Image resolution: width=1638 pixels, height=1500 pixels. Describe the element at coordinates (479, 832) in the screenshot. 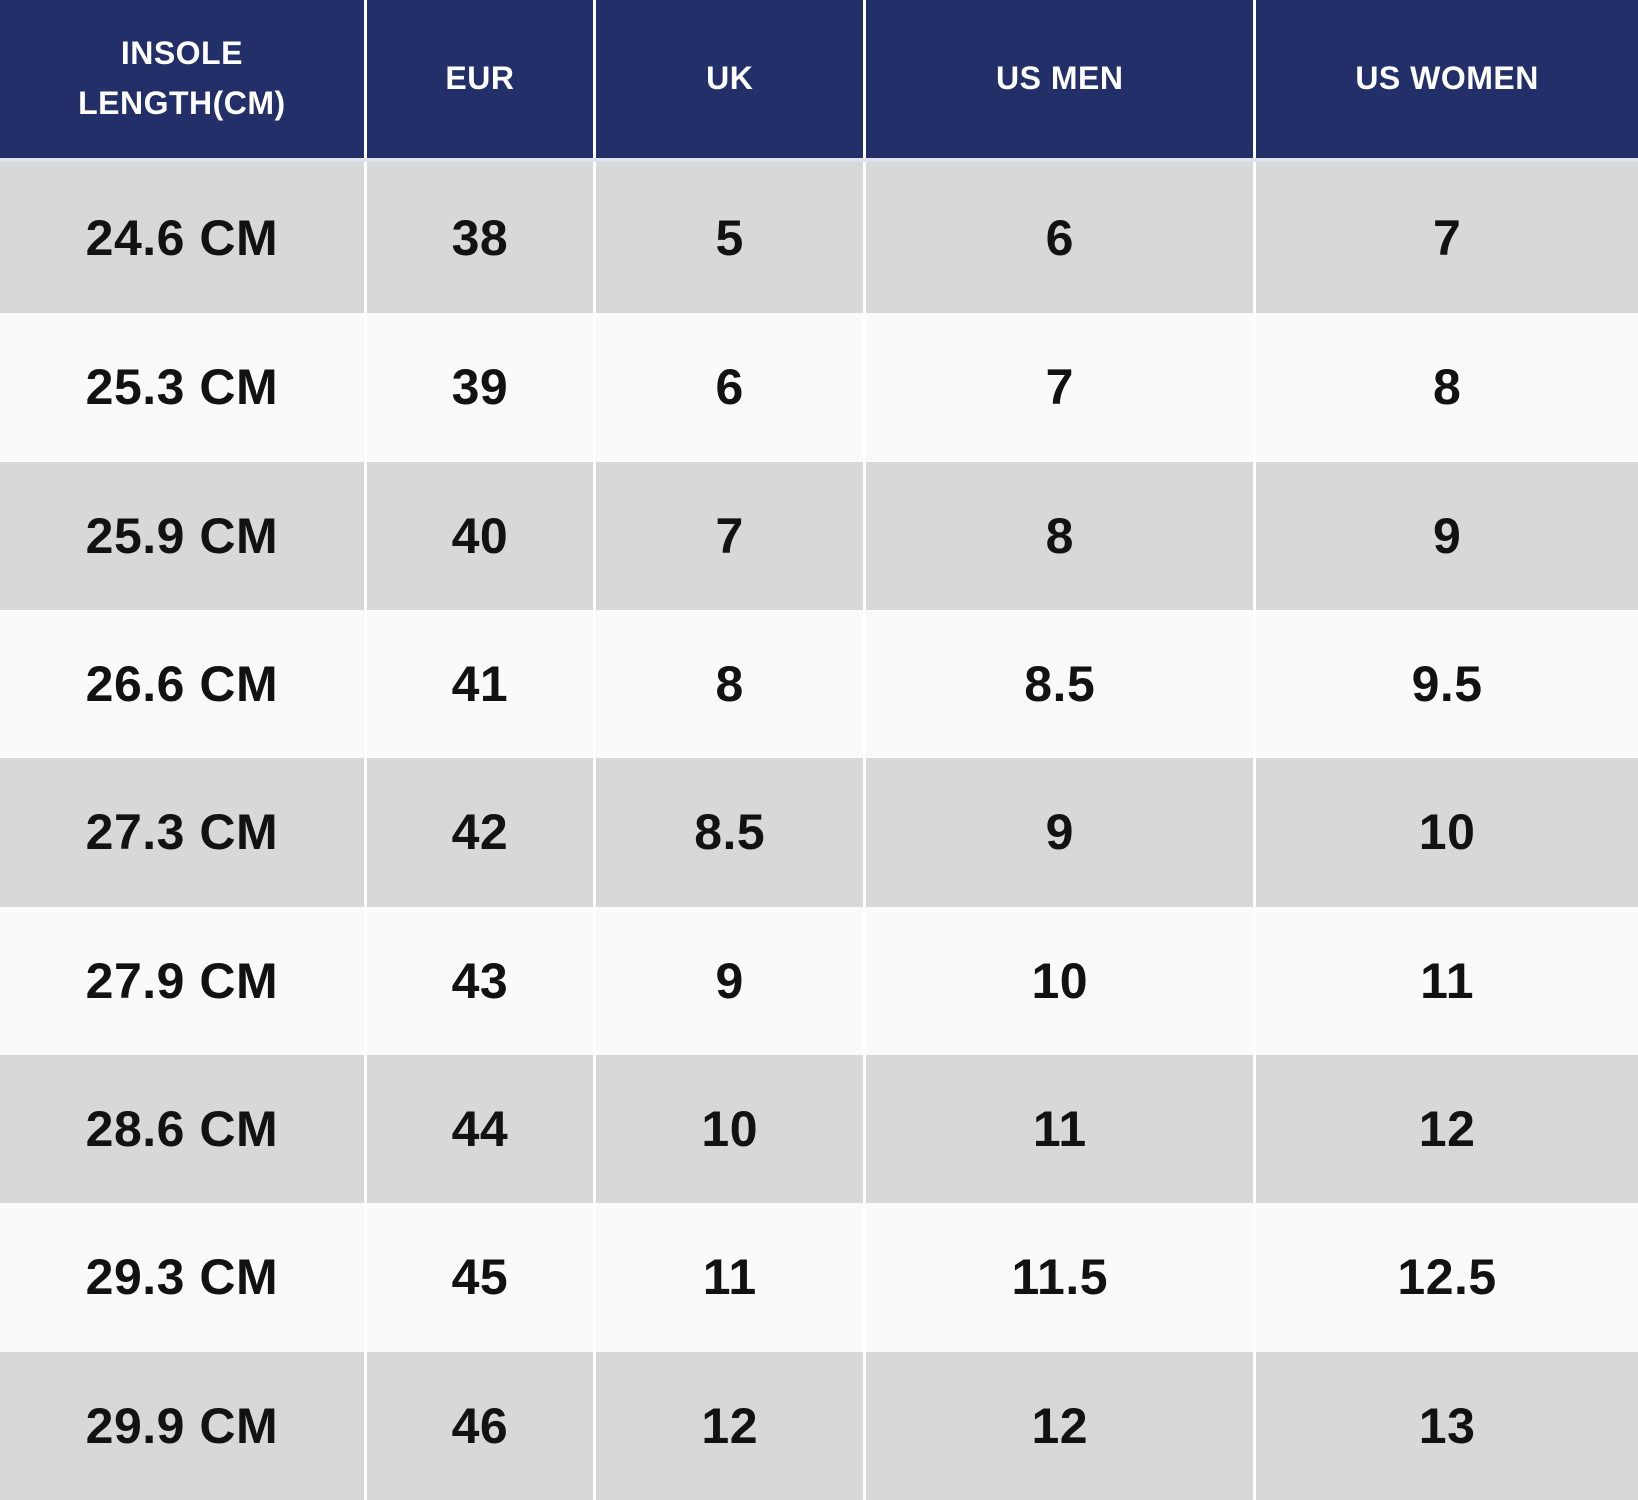

I see `cell-eur: 42` at that location.